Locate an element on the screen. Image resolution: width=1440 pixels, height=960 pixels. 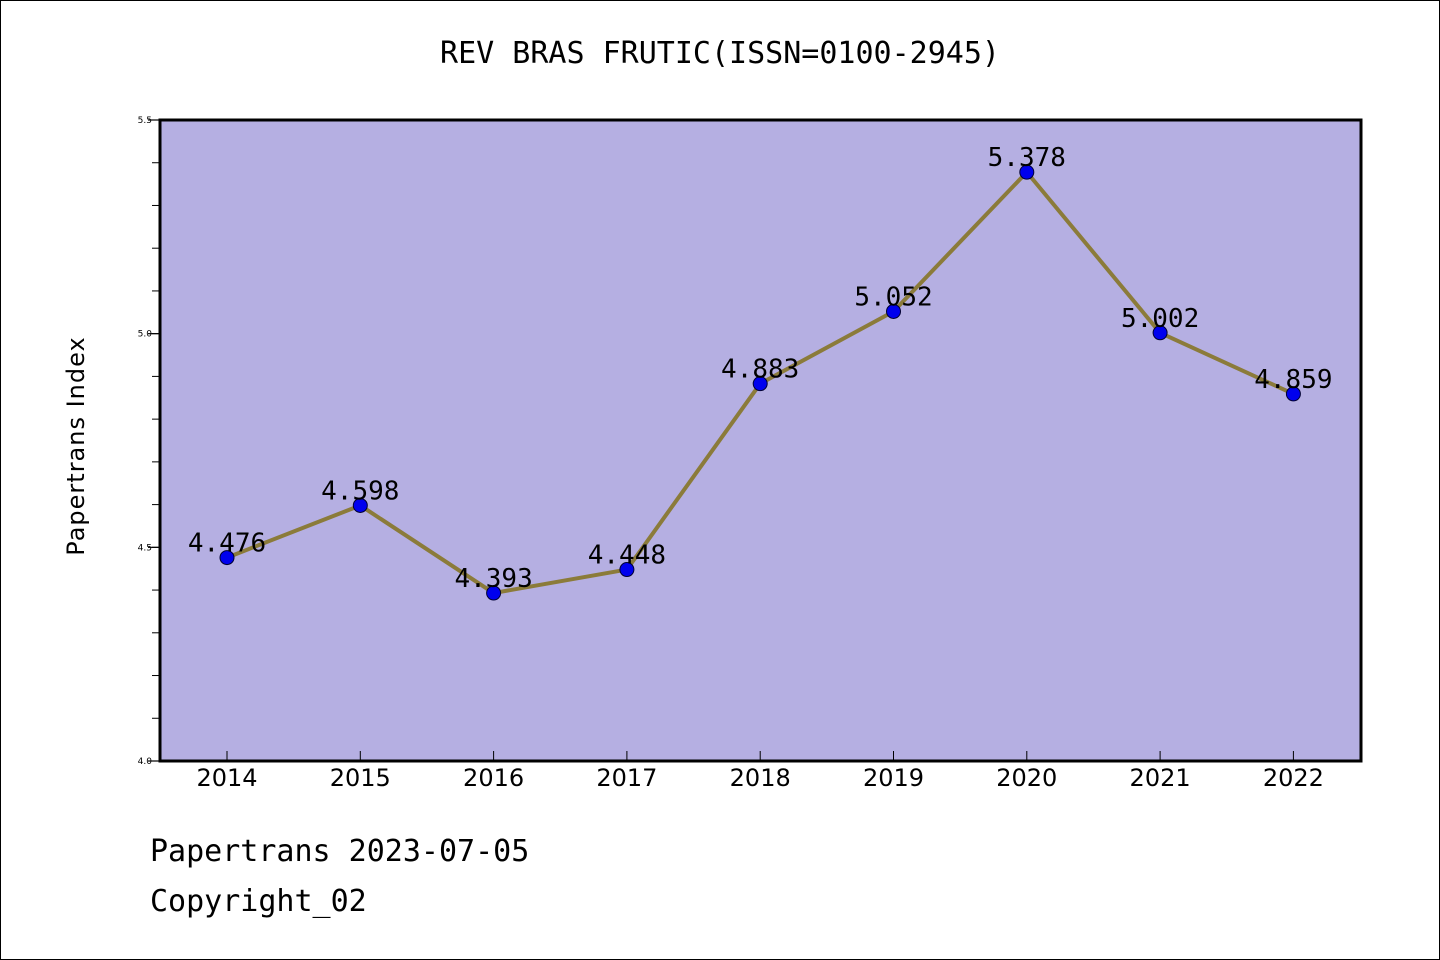
data-label: 5.002 is located at coordinates (1160, 319).